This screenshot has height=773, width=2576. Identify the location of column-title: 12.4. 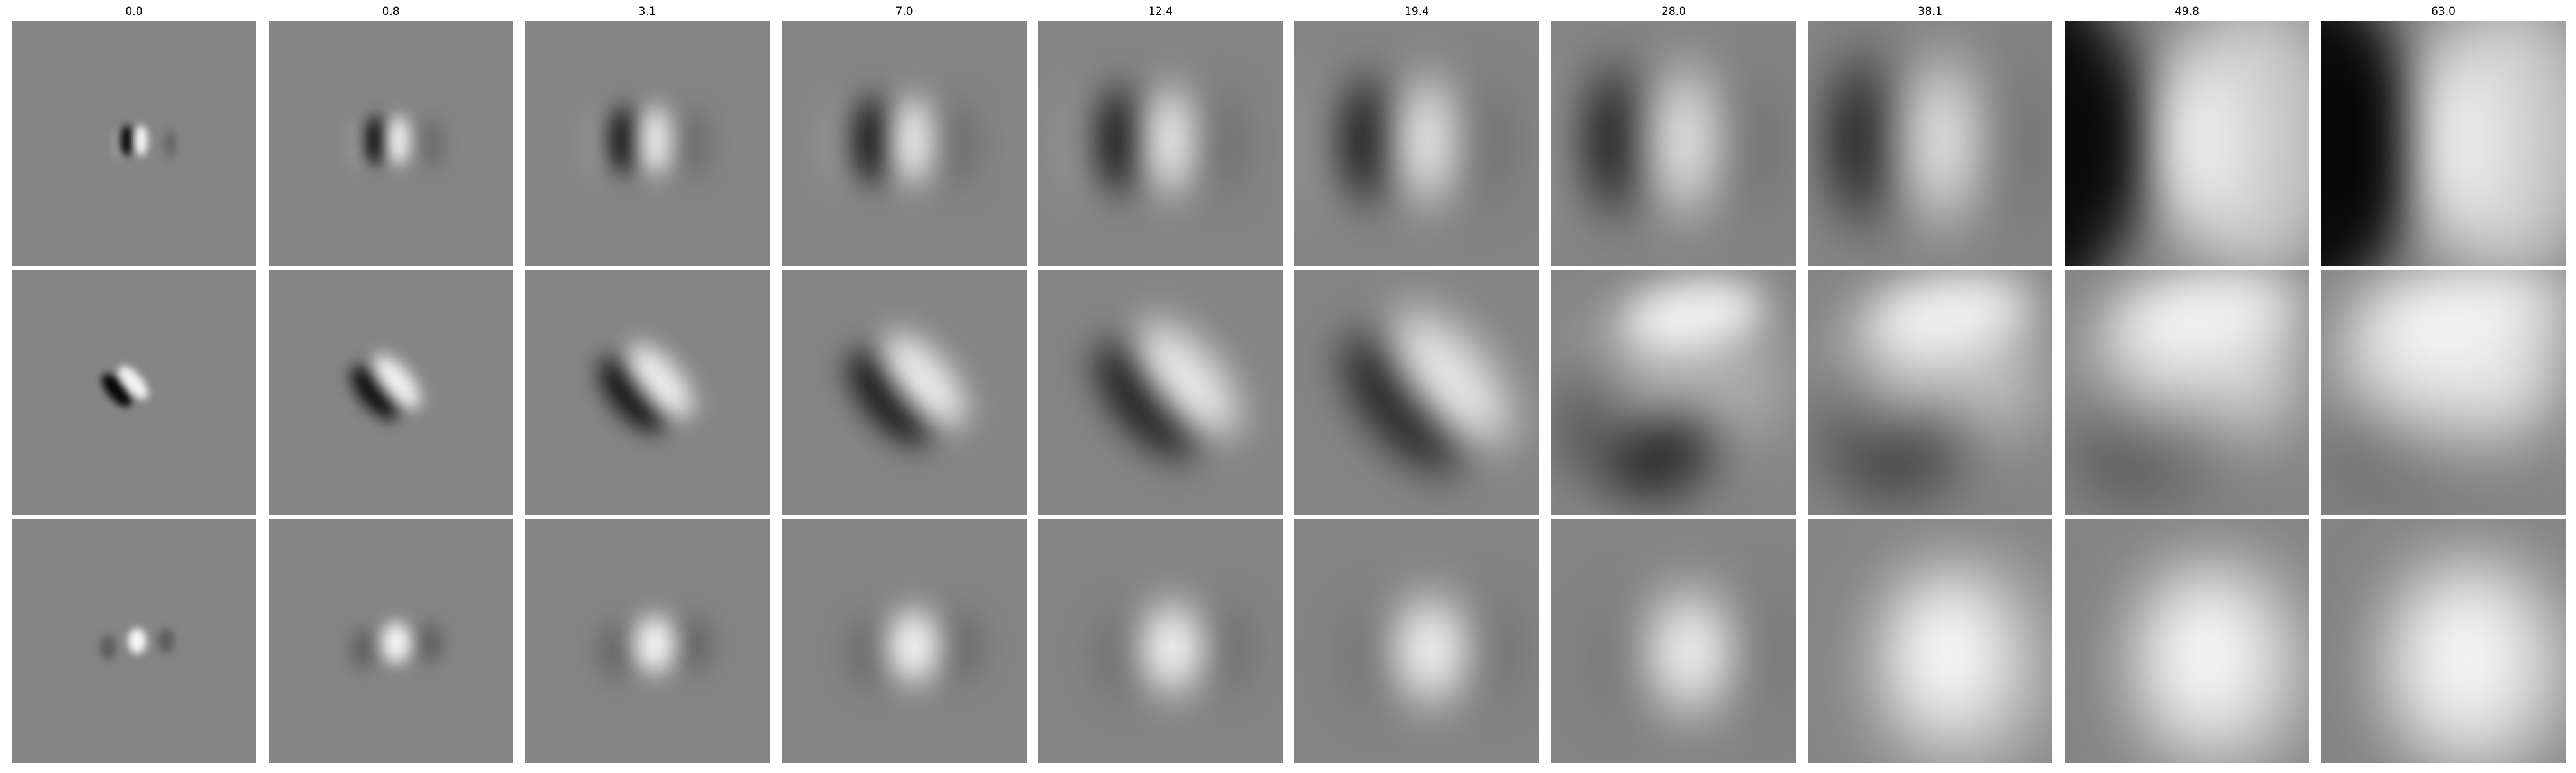
(1160, 11).